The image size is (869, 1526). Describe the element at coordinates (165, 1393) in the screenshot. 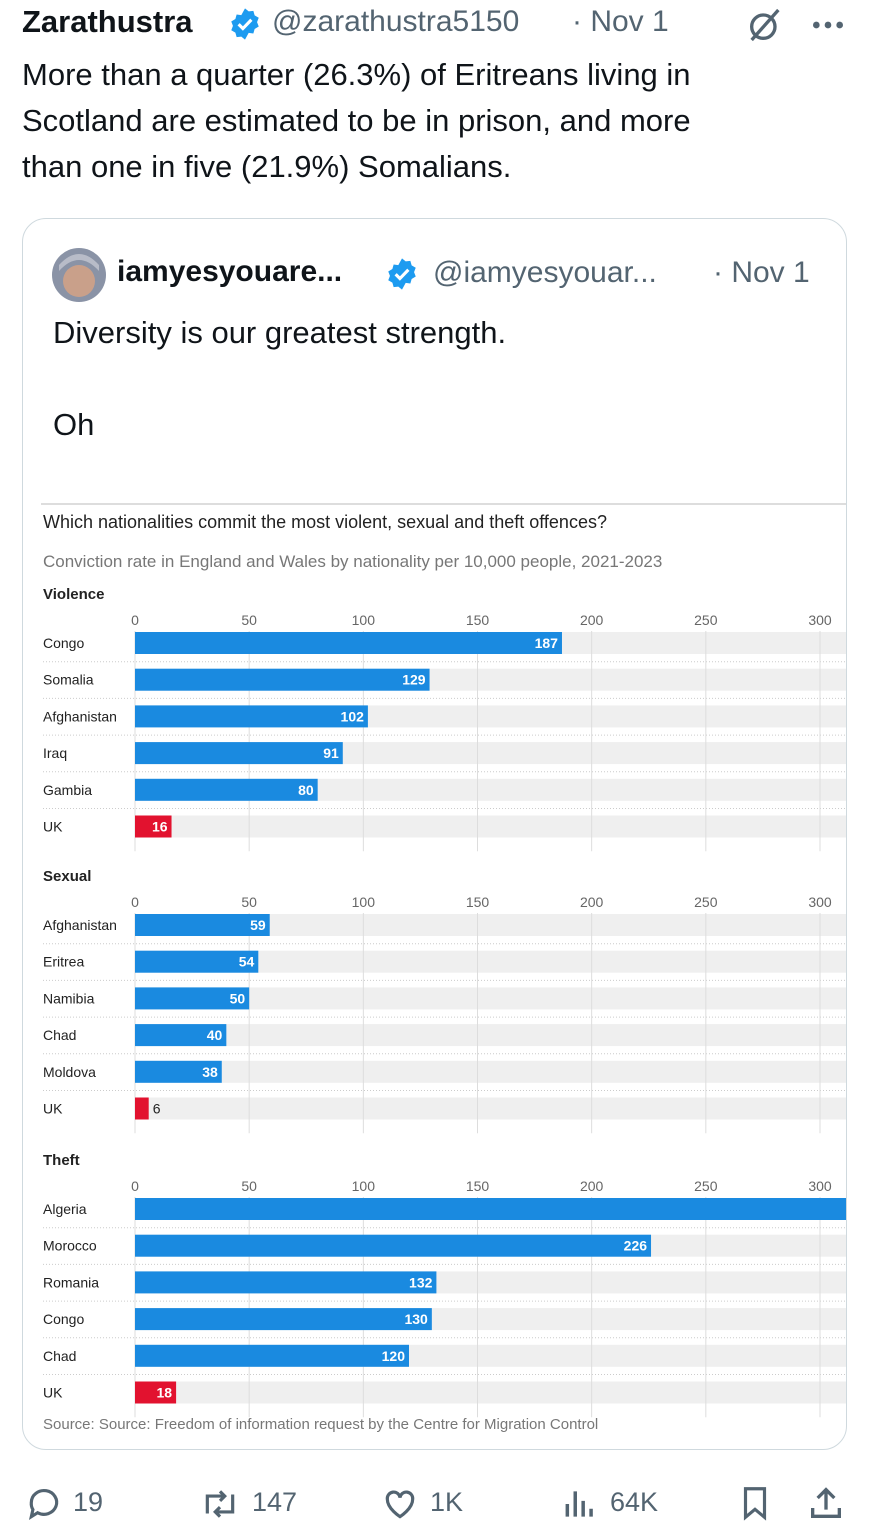

I see `value-label: 18` at that location.